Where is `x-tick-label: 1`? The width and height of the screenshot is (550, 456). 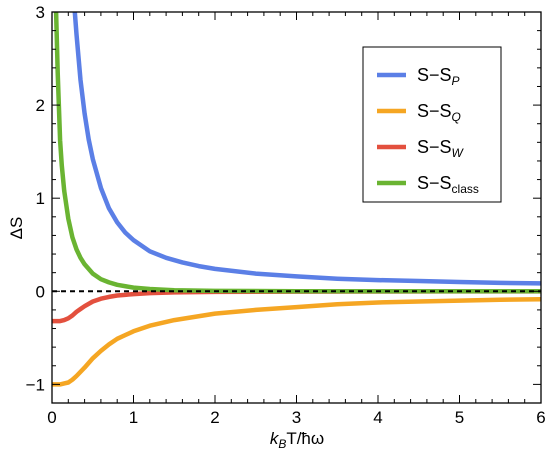
x-tick-label: 1 is located at coordinates (133, 417).